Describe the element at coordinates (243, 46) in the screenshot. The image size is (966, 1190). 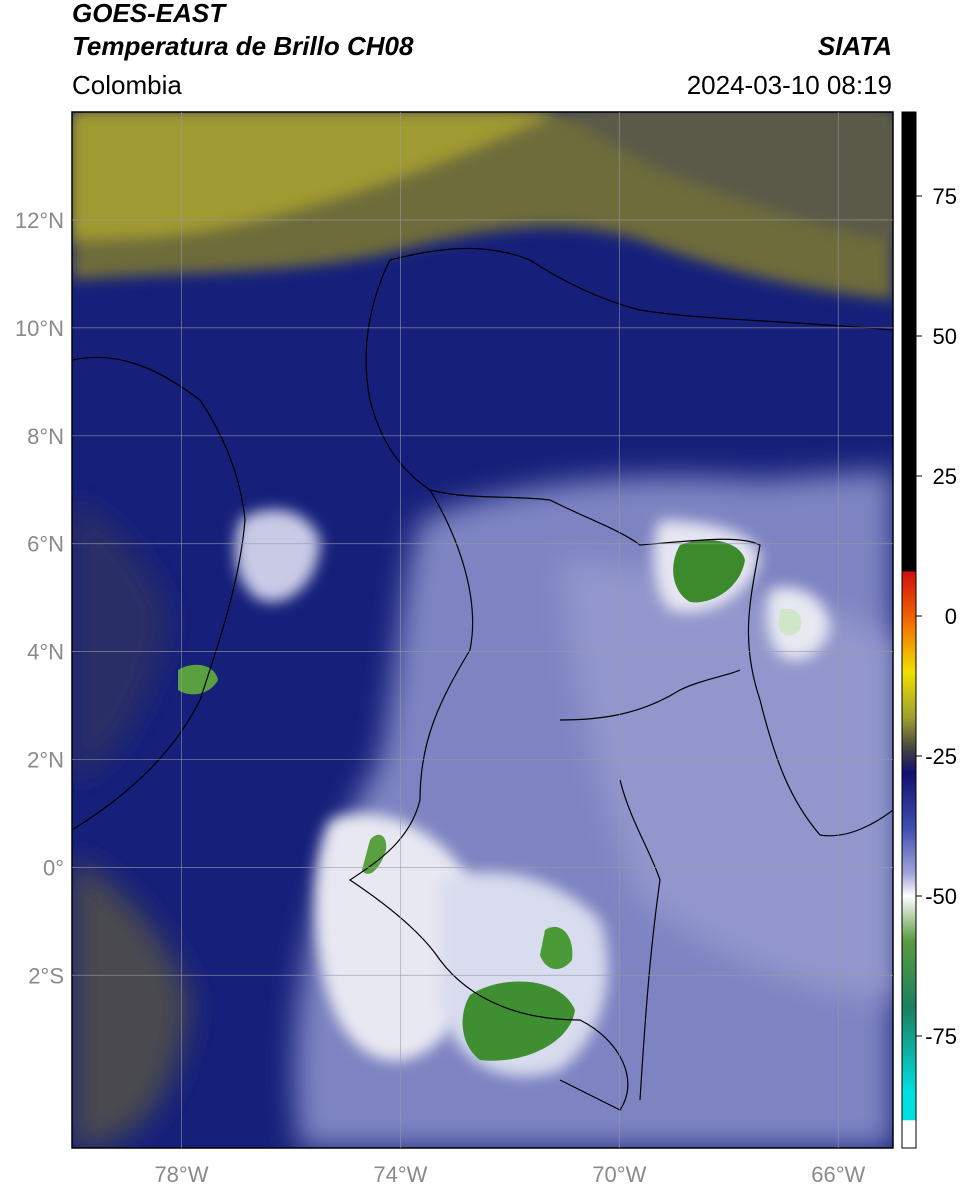
I see `product-title: Temperatura de Brillo CH08` at that location.